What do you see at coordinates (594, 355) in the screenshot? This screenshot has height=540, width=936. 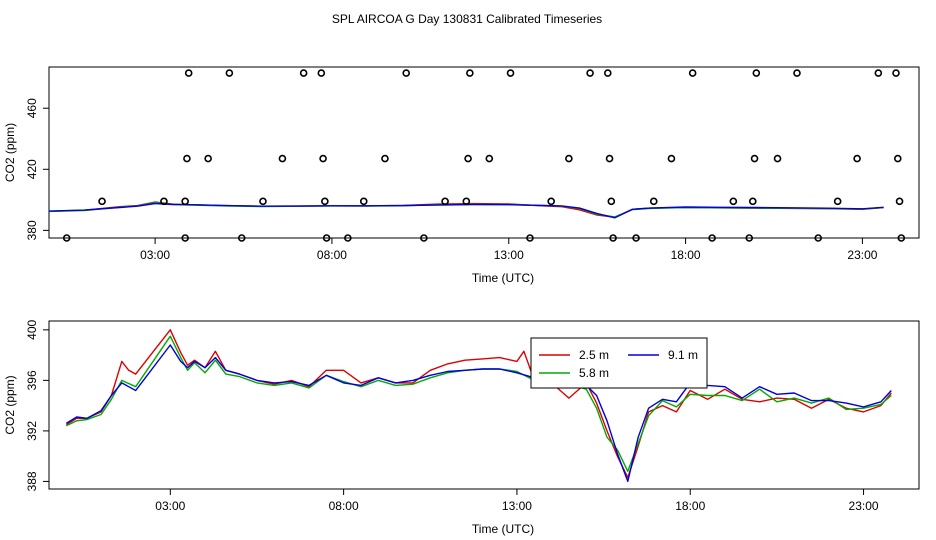 I see `legend-label: 2.5 m` at bounding box center [594, 355].